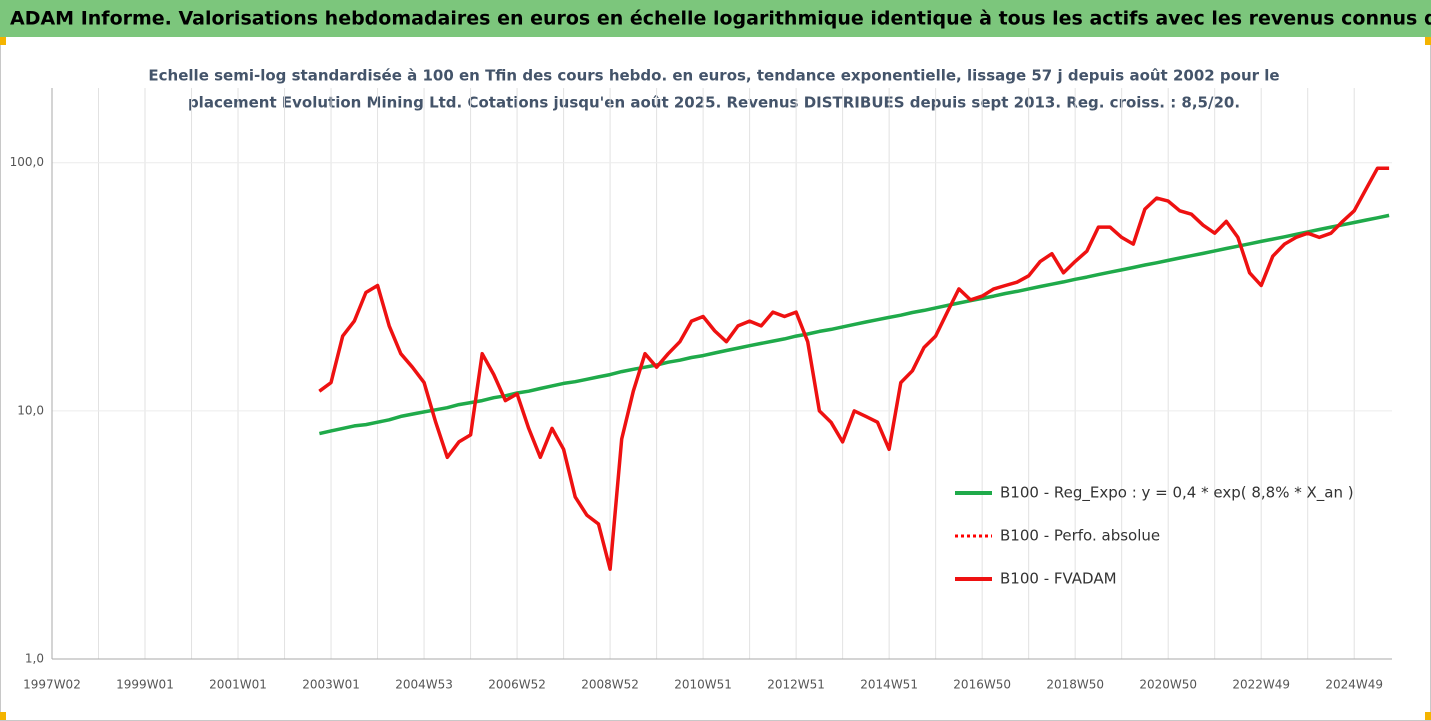  Describe the element at coordinates (1354, 685) in the screenshot. I see `x-tick-label: 2024W49` at that location.